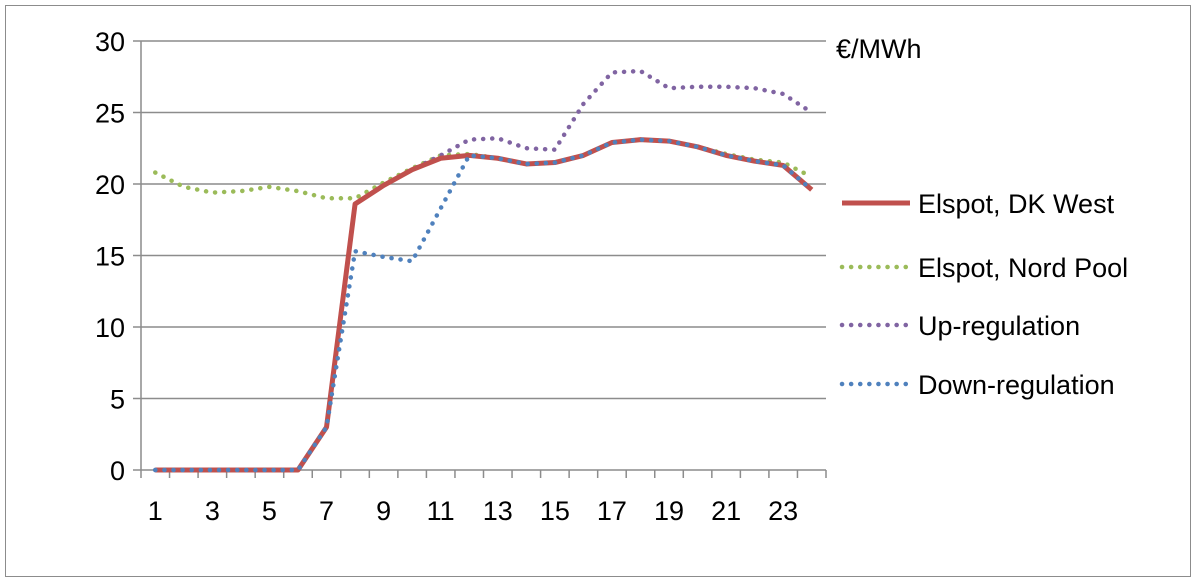  Describe the element at coordinates (1016, 385) in the screenshot. I see `legend-label: Down-regulation` at that location.